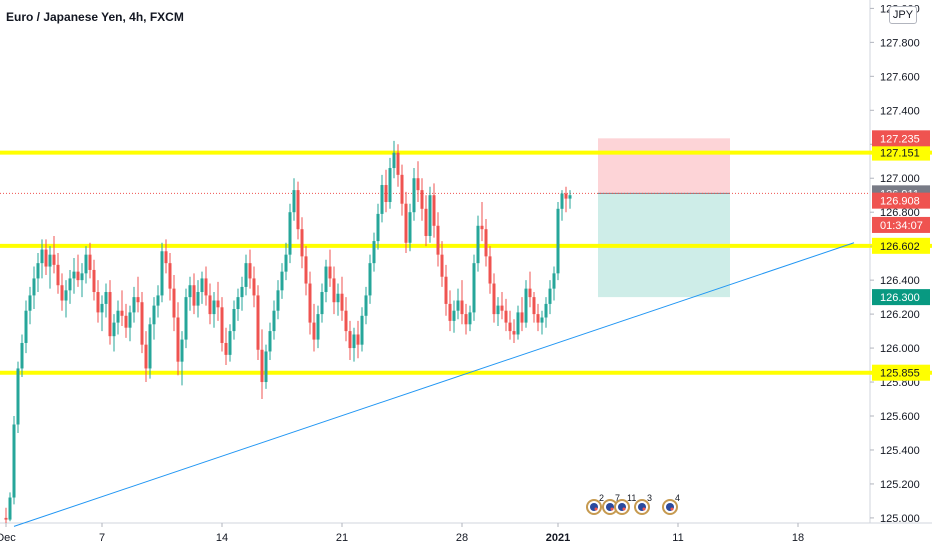 This screenshot has height=555, width=932. I want to click on x-tick-label-3: 21, so click(342, 538).